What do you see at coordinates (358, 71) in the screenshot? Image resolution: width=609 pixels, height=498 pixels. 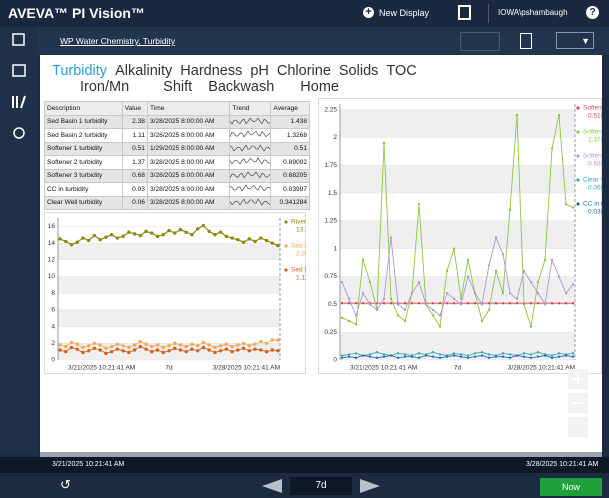 I see `nav-link: Solids` at bounding box center [358, 71].